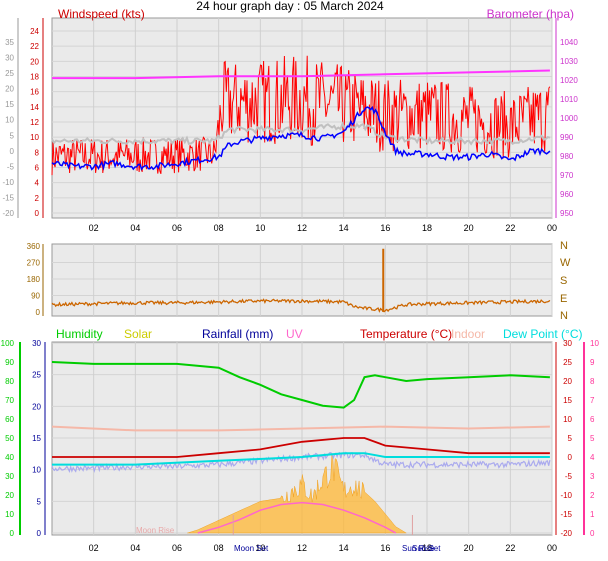 This screenshot has height=561, width=608. What do you see at coordinates (594, 343) in the screenshot?
I see `uv-tick-label: 10` at bounding box center [594, 343].